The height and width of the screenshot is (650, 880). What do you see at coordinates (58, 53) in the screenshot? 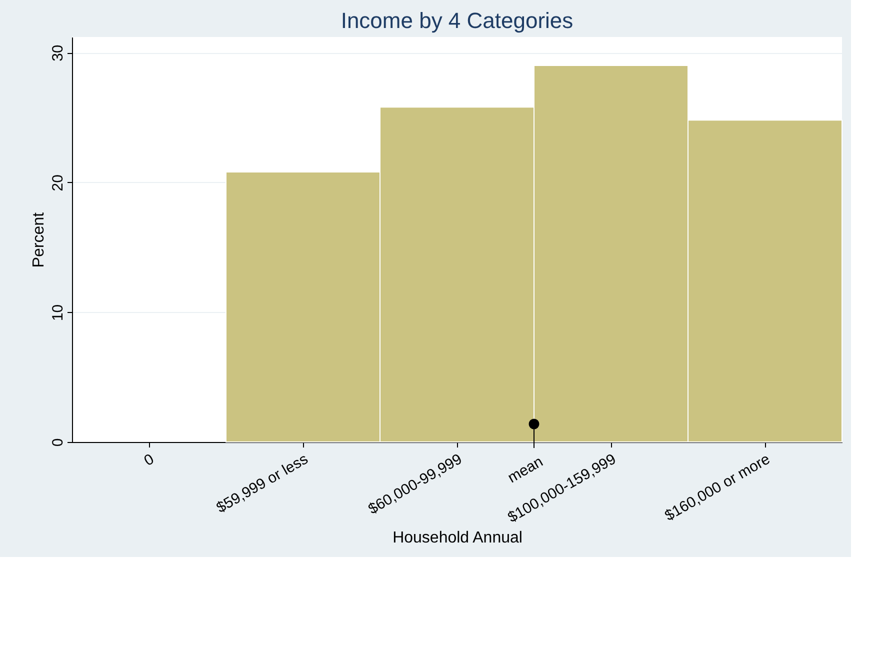
I see `y-tick-label: 30` at bounding box center [58, 53].